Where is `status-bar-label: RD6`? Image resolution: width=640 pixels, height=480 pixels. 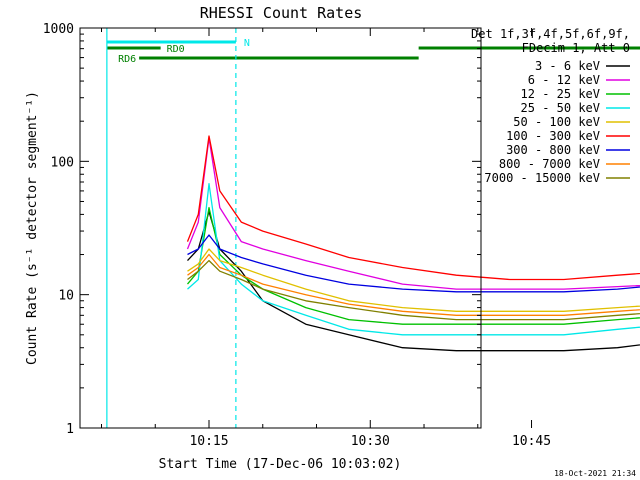 status-bar-label: RD6 is located at coordinates (127, 59).